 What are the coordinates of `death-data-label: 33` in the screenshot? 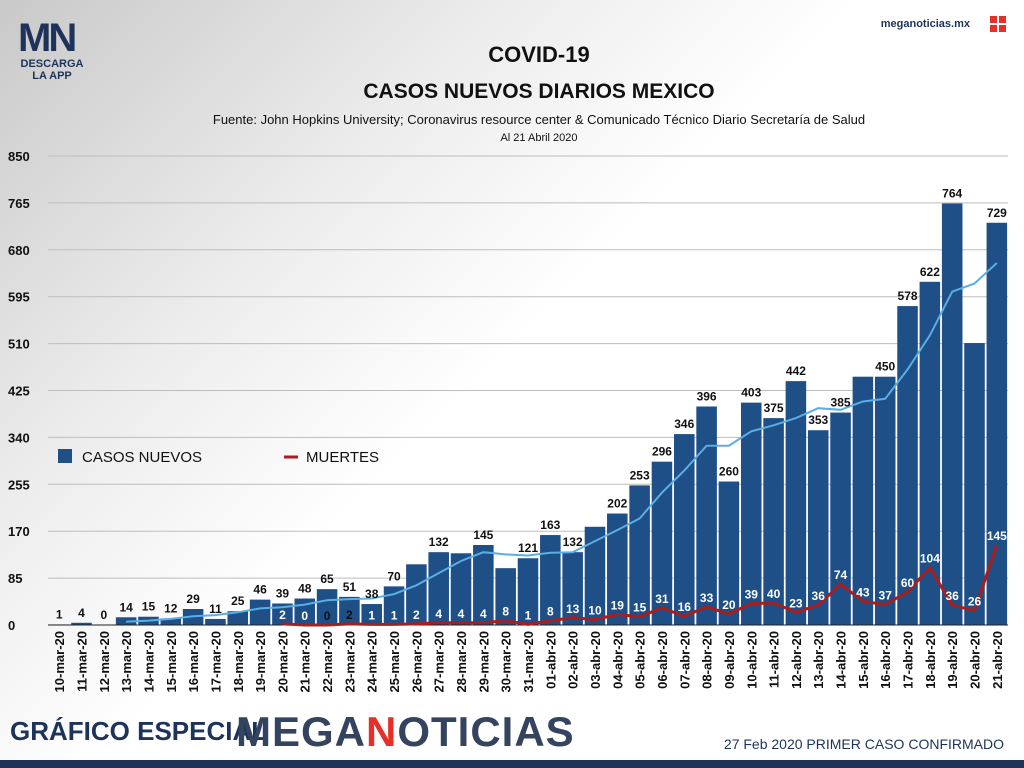 It's located at (707, 598).